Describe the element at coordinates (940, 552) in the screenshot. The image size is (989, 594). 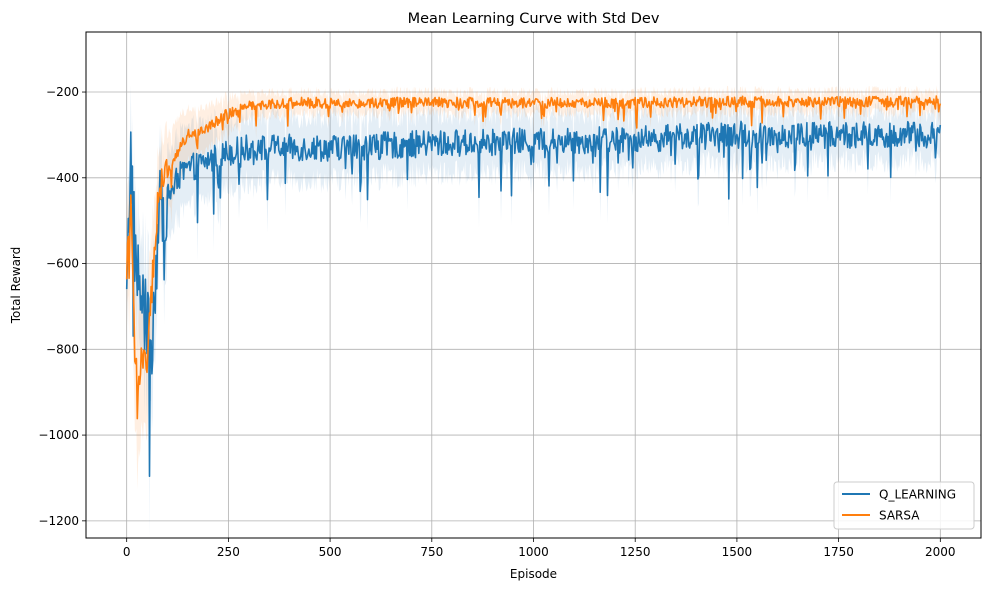
I see `x-tick-label: 2000` at that location.